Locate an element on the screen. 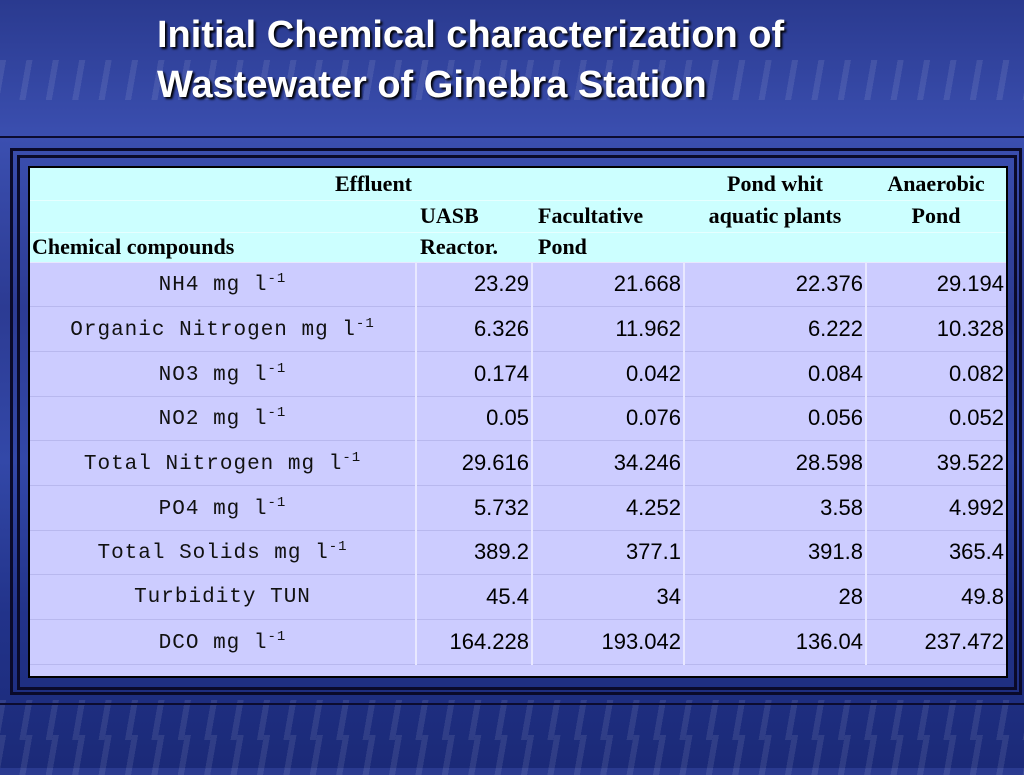 The height and width of the screenshot is (775, 1024). value-plants: 22.376 is located at coordinates (774, 284).